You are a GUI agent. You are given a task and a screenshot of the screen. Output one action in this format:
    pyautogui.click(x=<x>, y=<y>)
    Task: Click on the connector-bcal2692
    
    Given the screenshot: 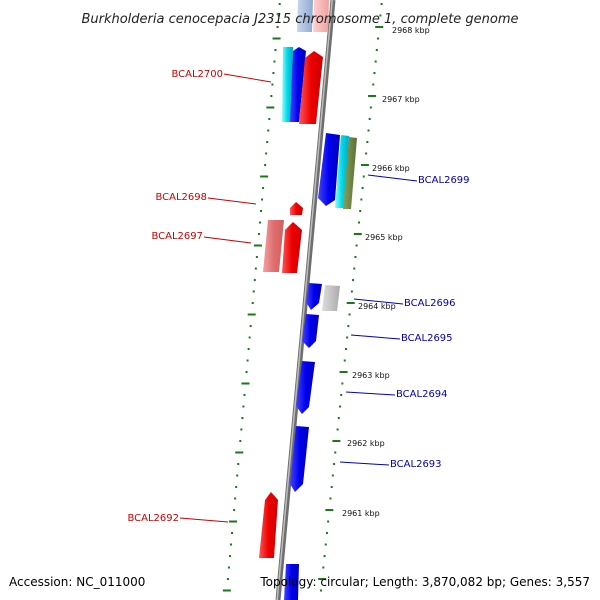 What is the action you would take?
    pyautogui.click(x=204, y=520)
    